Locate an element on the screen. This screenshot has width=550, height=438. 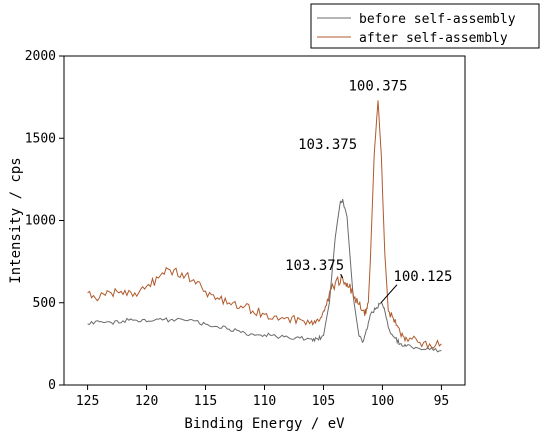
y-tick-label-4: 2000 is located at coordinates (40, 56).